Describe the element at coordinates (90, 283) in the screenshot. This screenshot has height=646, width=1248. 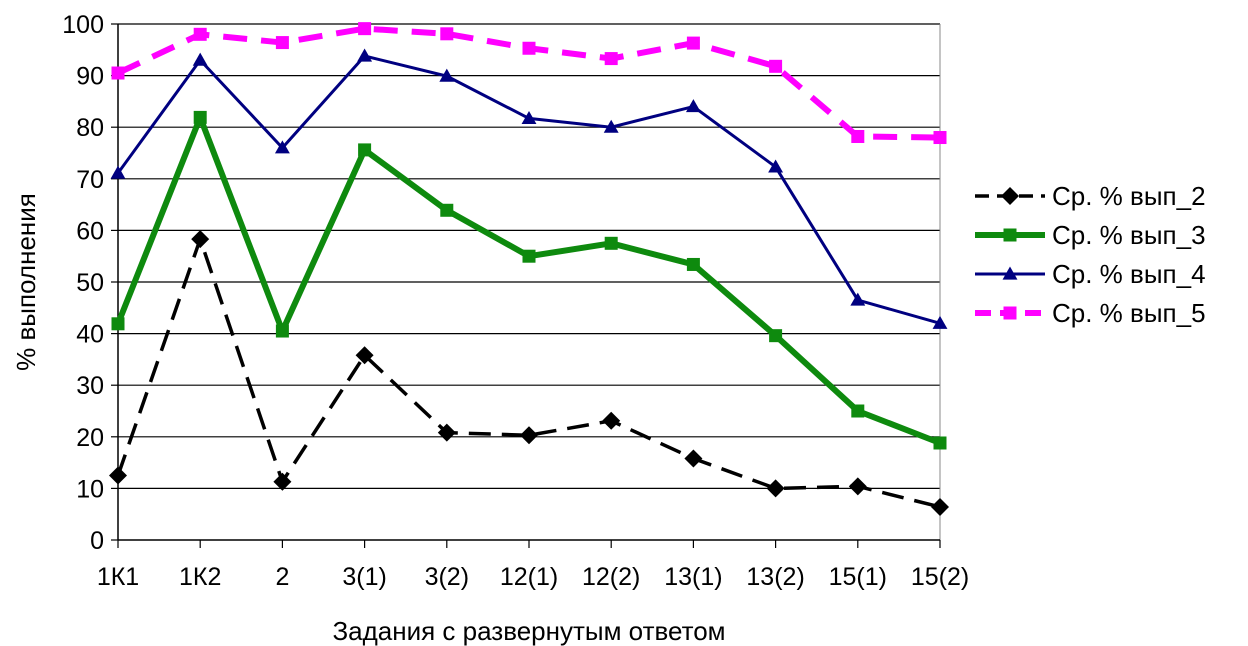
I see `y-tick-label: 50` at that location.